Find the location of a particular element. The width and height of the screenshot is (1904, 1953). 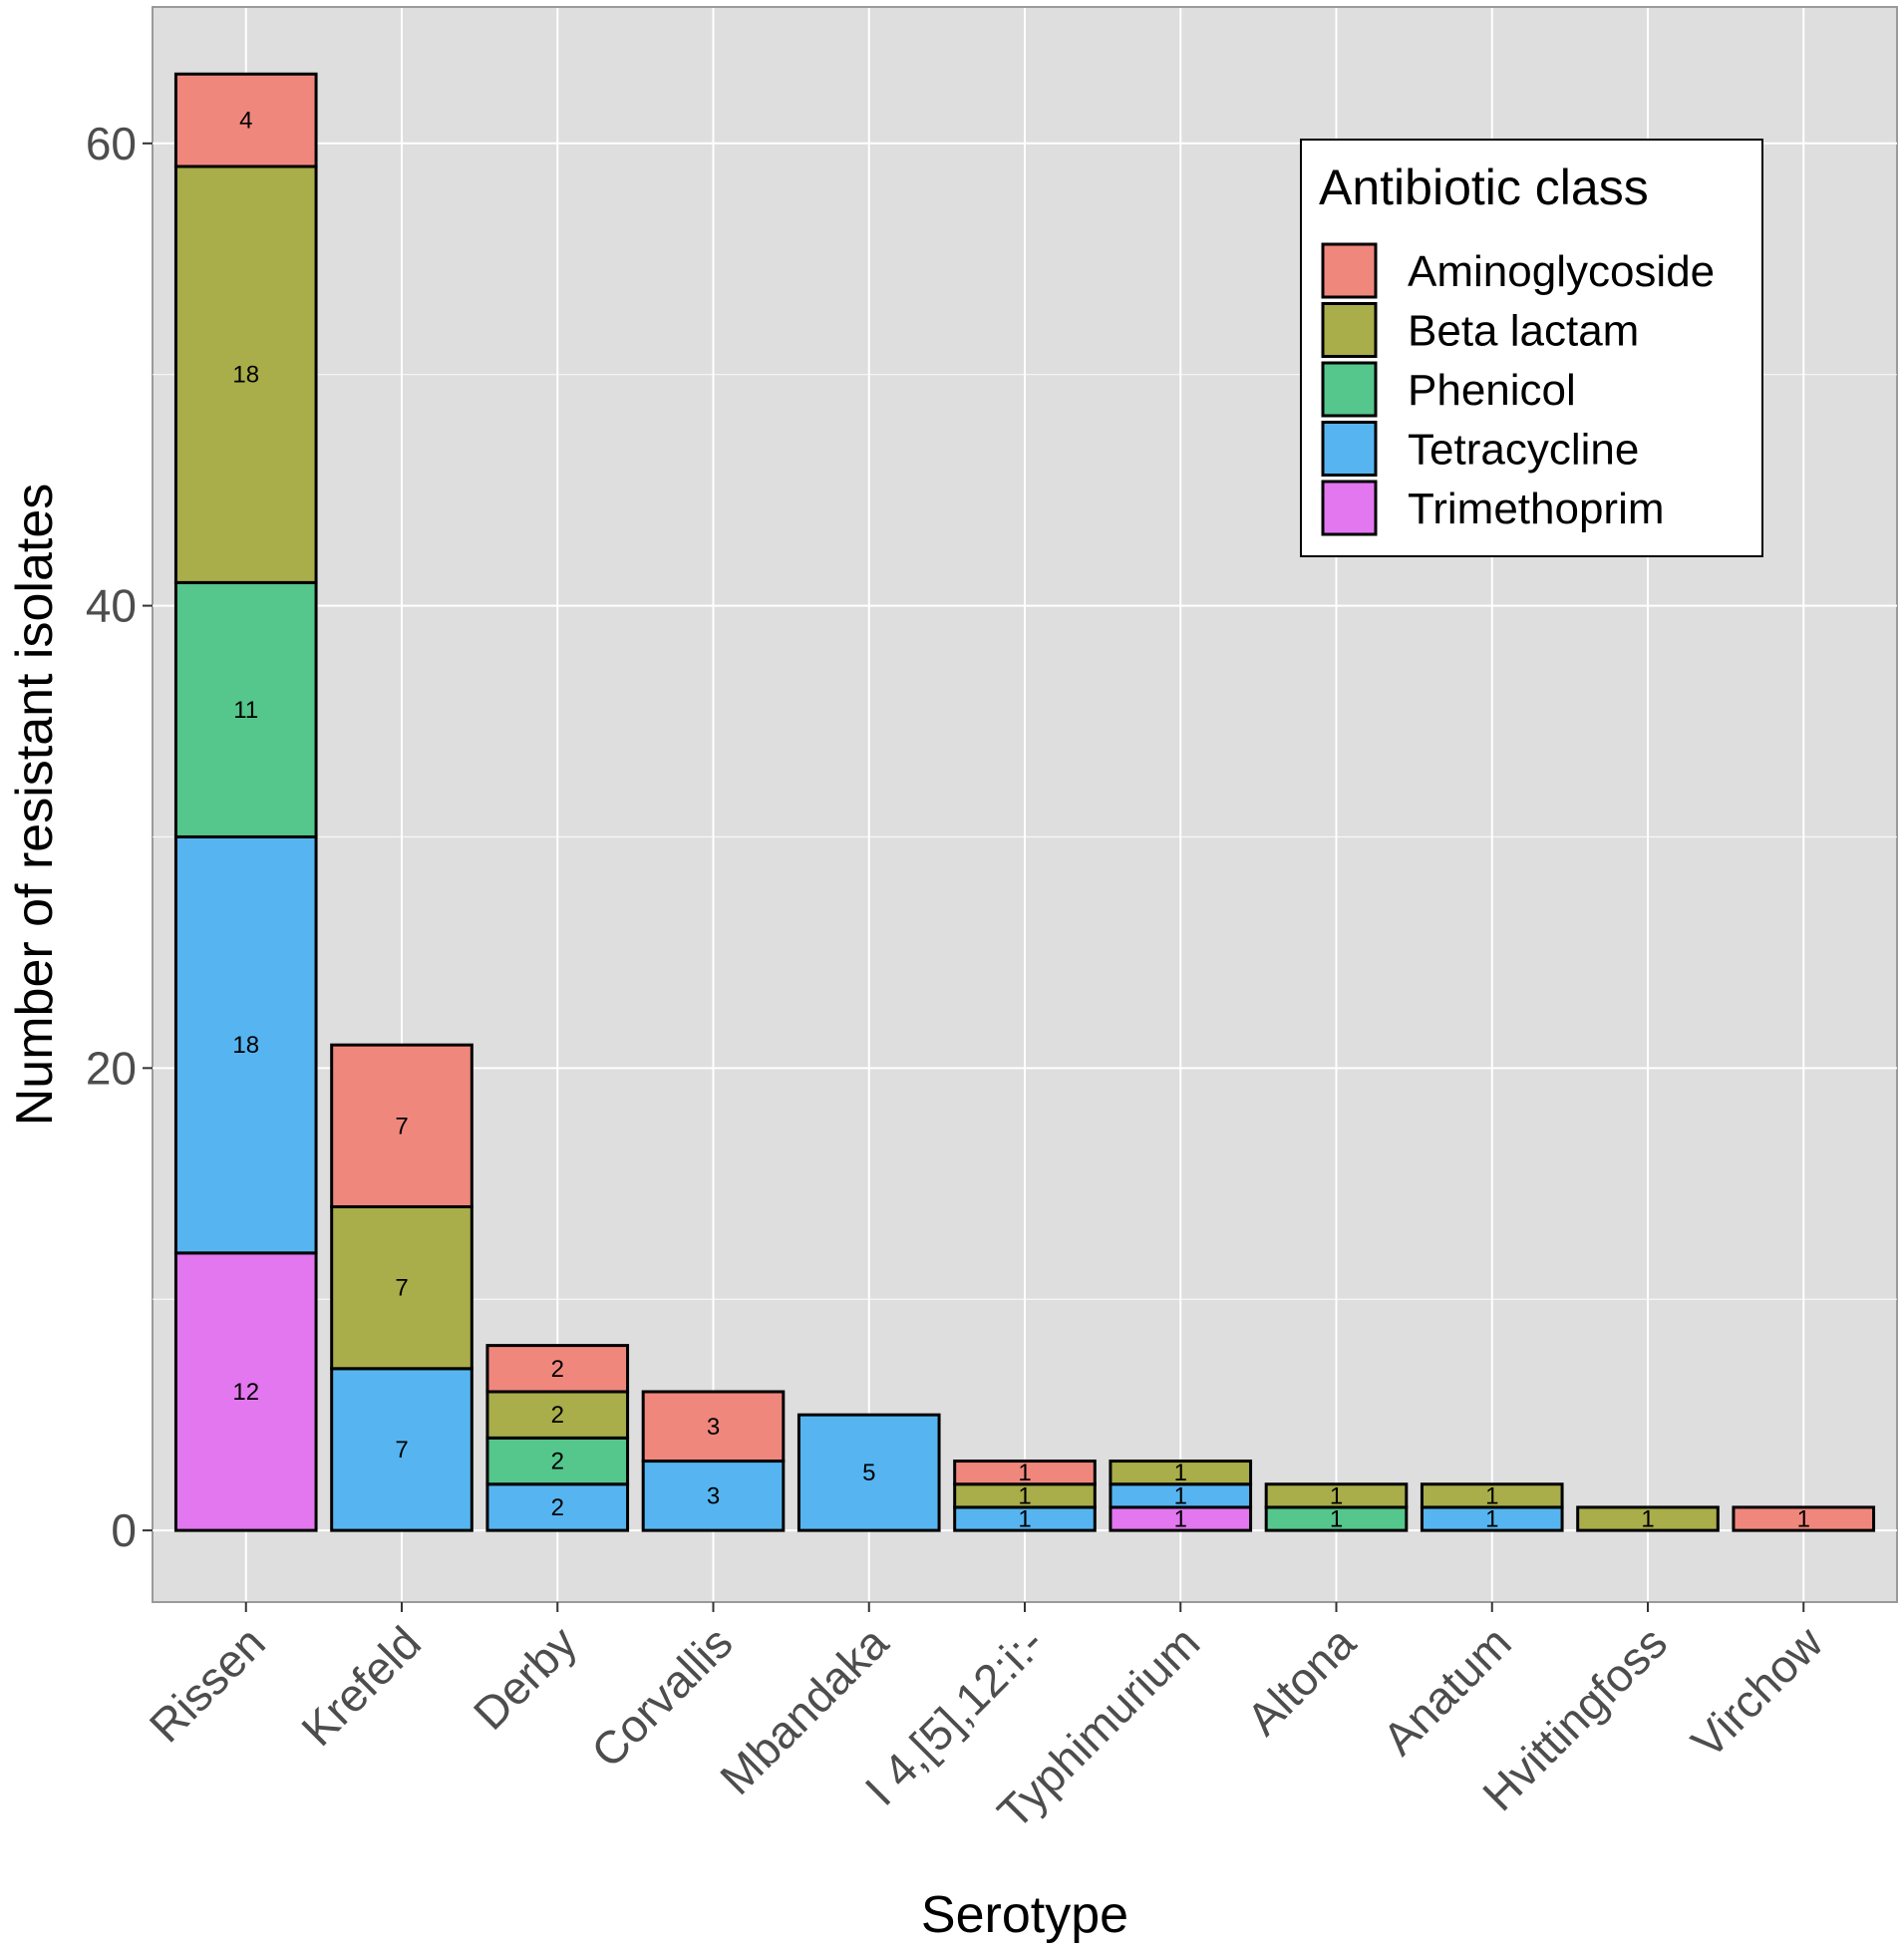

bar-segment-krefeld-beta-lactam is located at coordinates (402, 1287).